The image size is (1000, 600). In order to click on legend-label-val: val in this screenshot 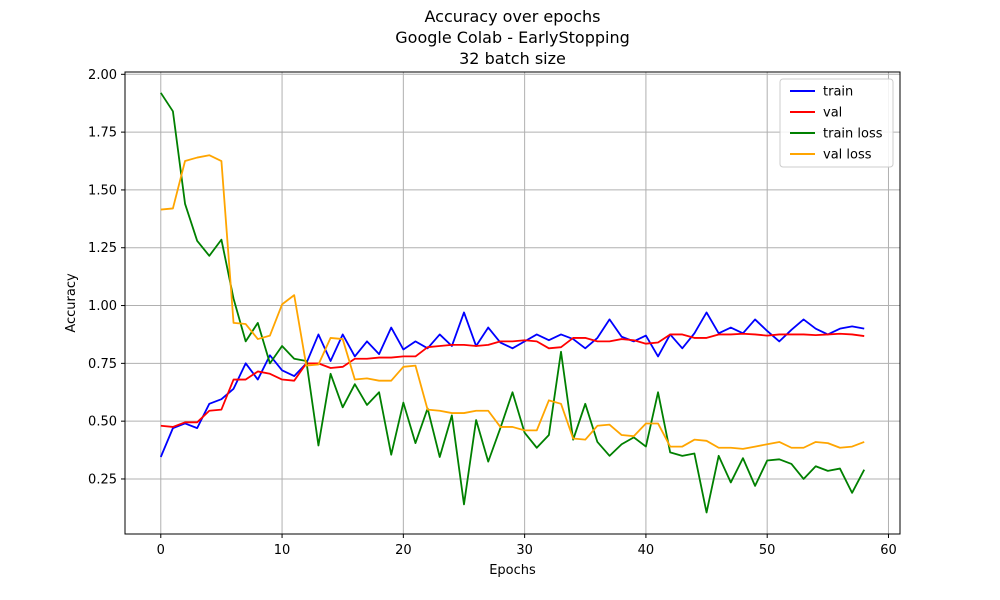, I will do `click(832, 113)`.